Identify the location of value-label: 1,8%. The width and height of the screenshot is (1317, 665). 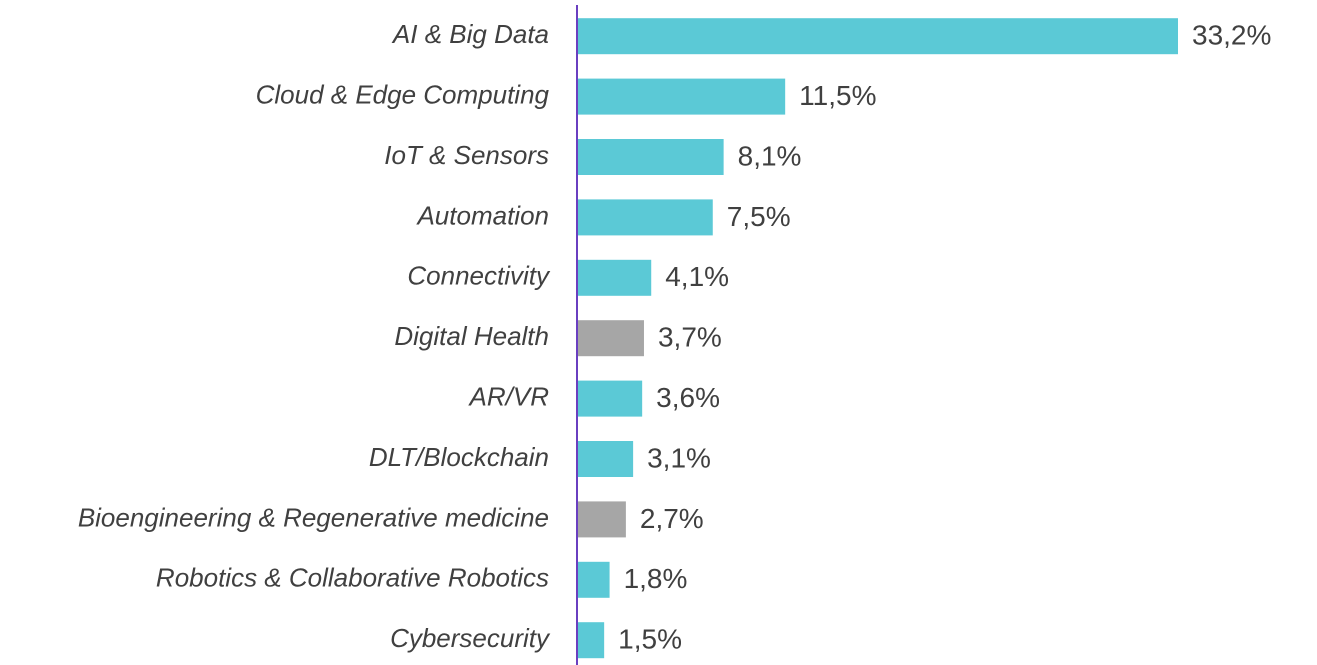
(656, 578).